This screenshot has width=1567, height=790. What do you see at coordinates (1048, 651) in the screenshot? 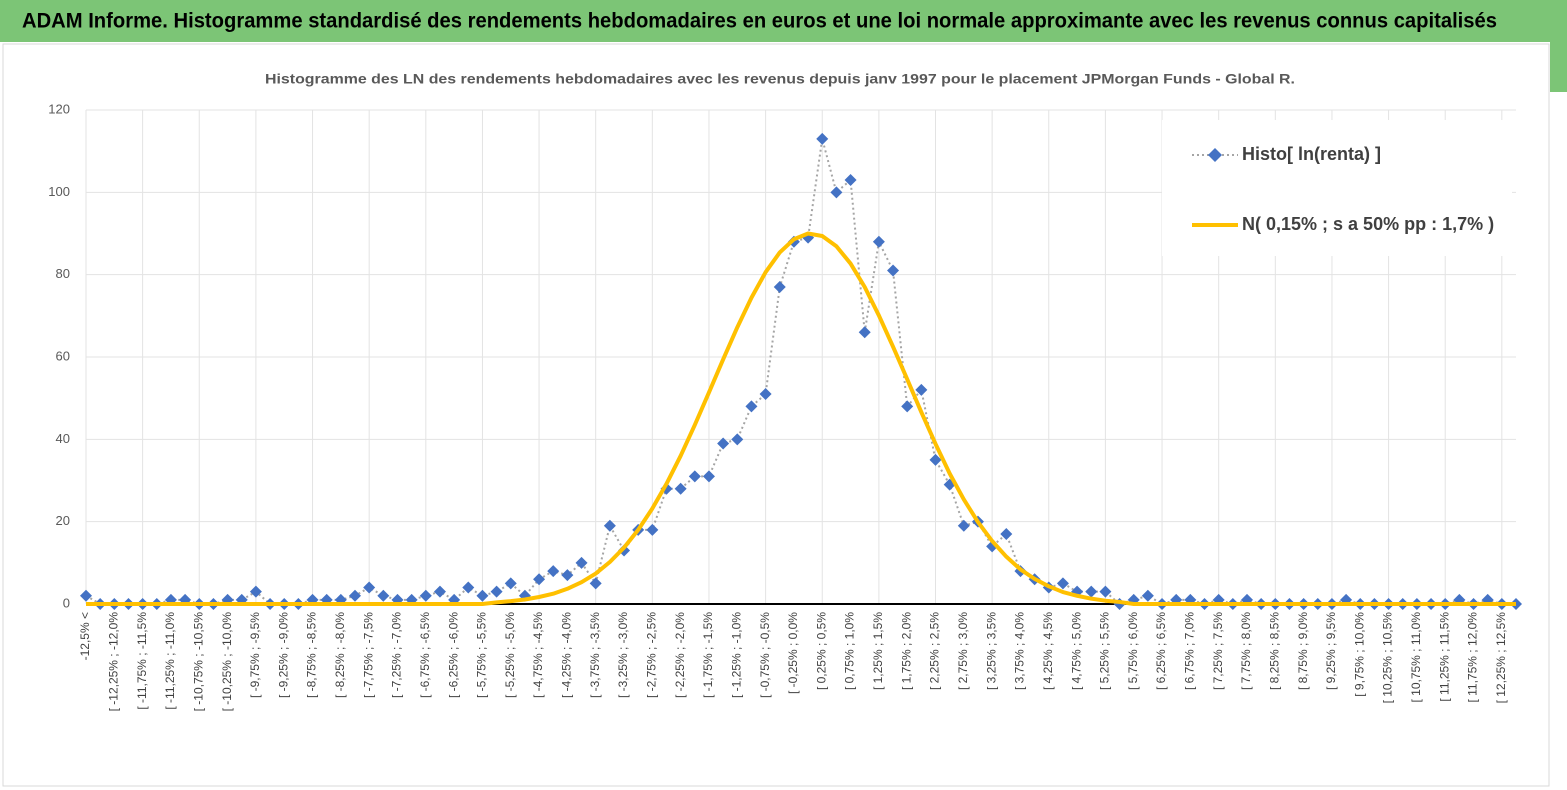
I see `x-tick-label: [ 4,25% ; 4,5%` at bounding box center [1048, 651].